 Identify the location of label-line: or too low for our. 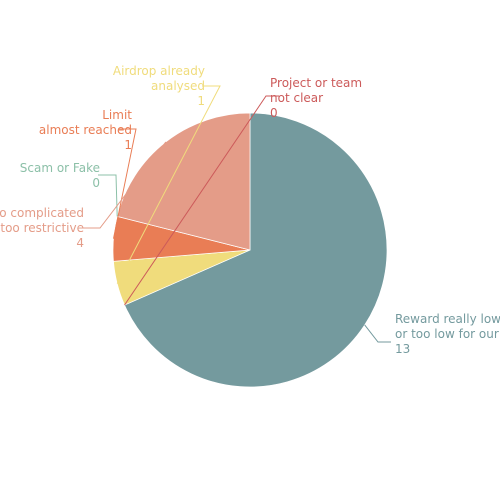
(447, 334).